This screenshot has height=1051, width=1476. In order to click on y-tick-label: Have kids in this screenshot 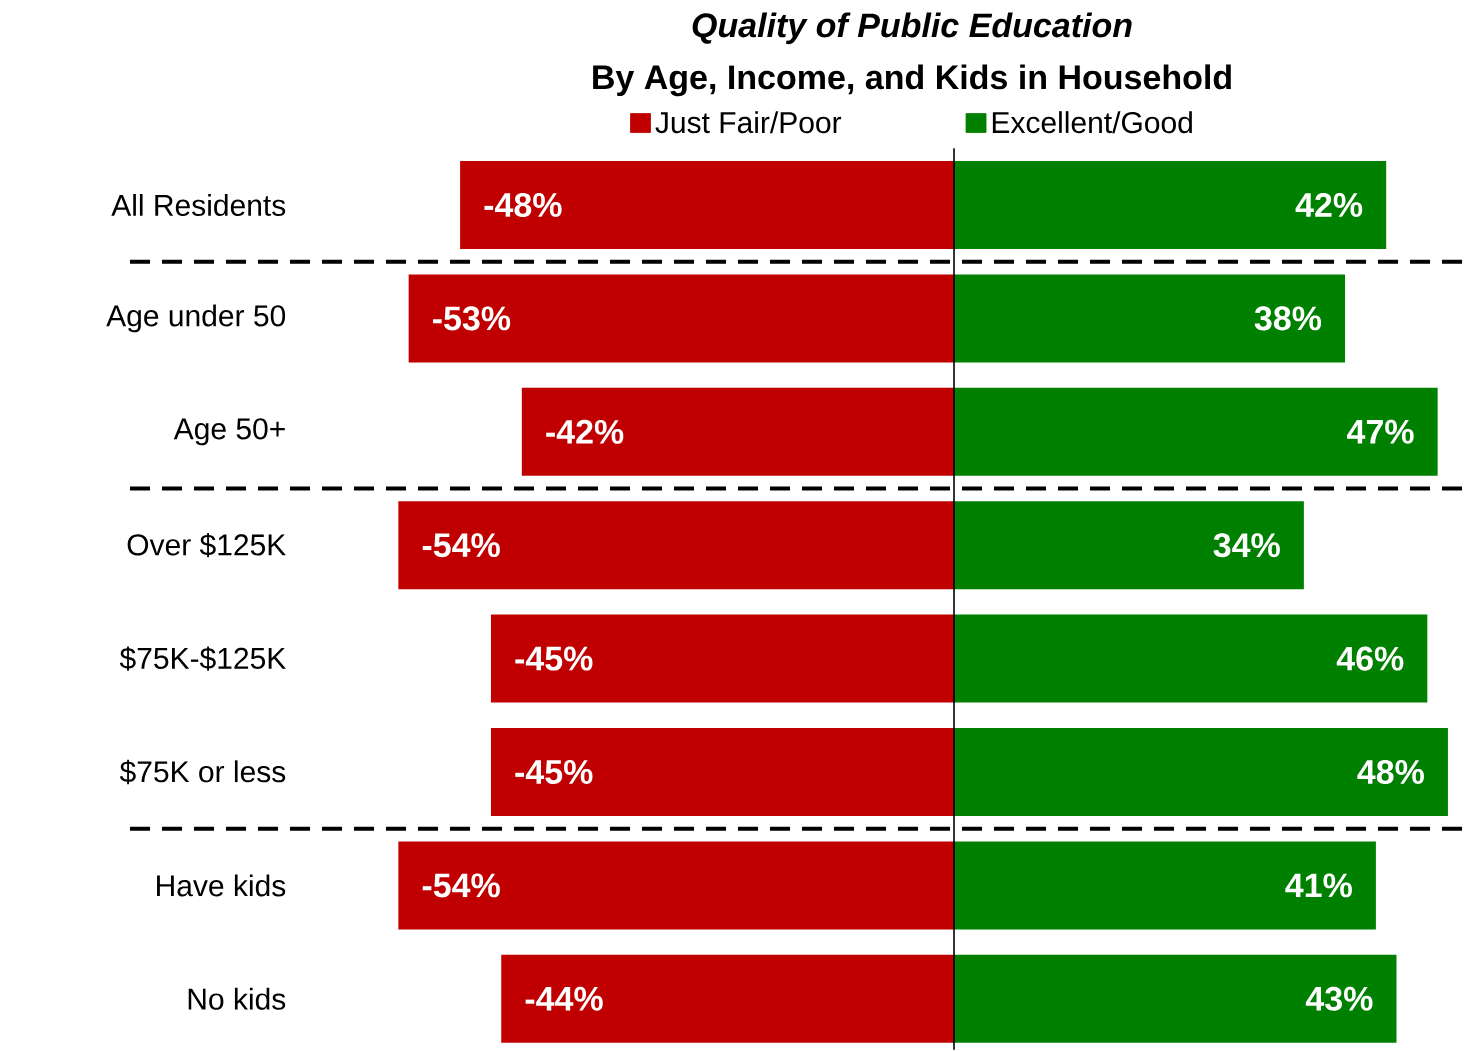, I will do `click(221, 885)`.